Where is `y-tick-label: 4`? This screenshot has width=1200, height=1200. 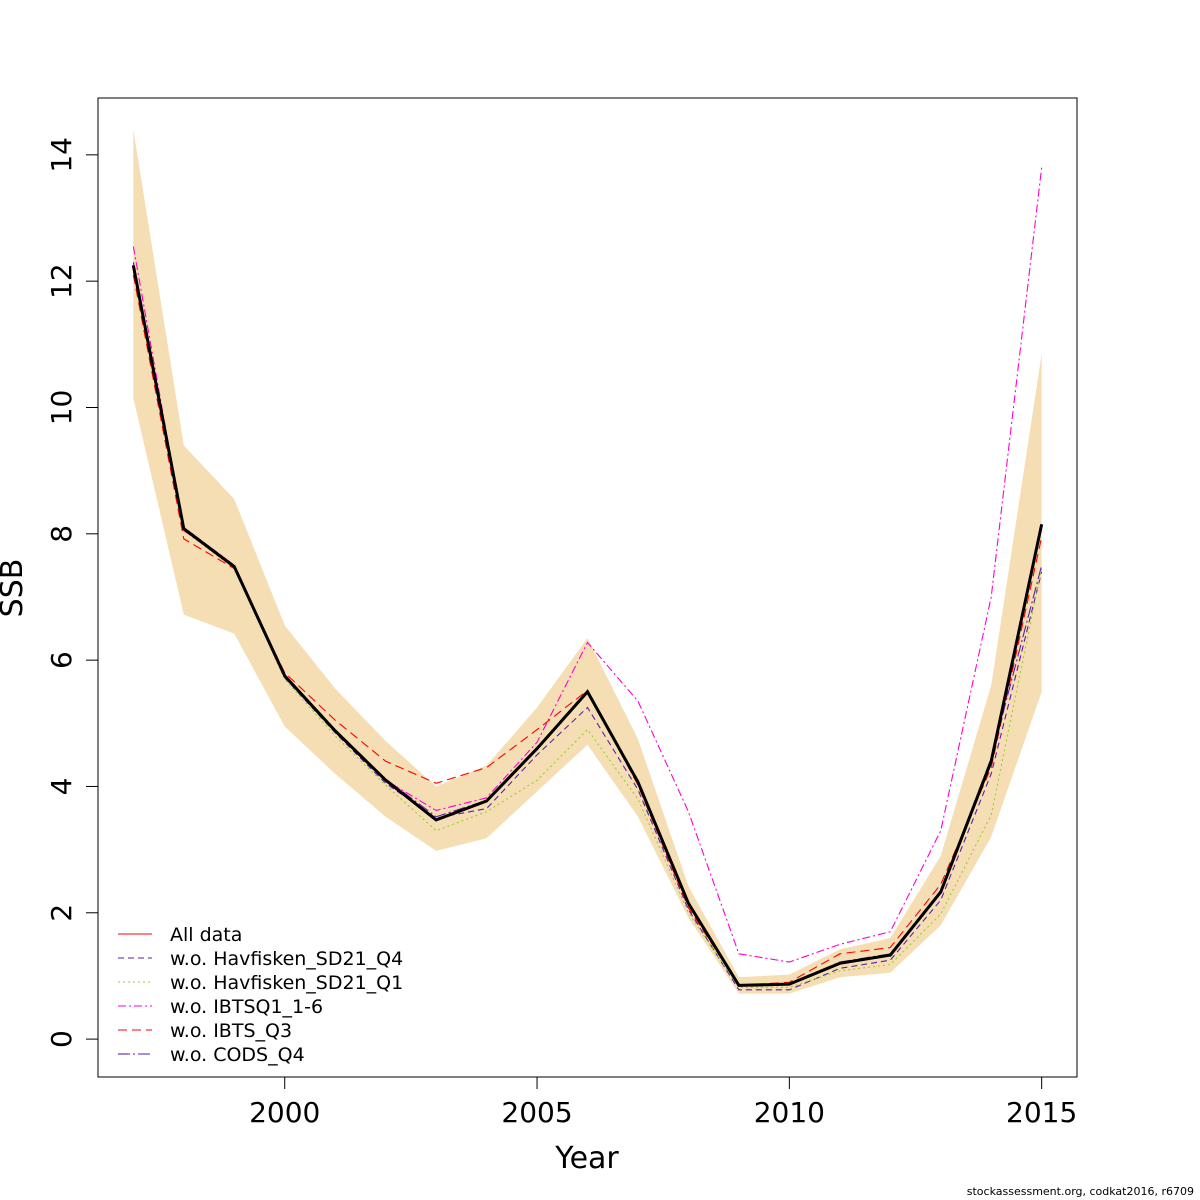 y-tick-label: 4 is located at coordinates (61, 787).